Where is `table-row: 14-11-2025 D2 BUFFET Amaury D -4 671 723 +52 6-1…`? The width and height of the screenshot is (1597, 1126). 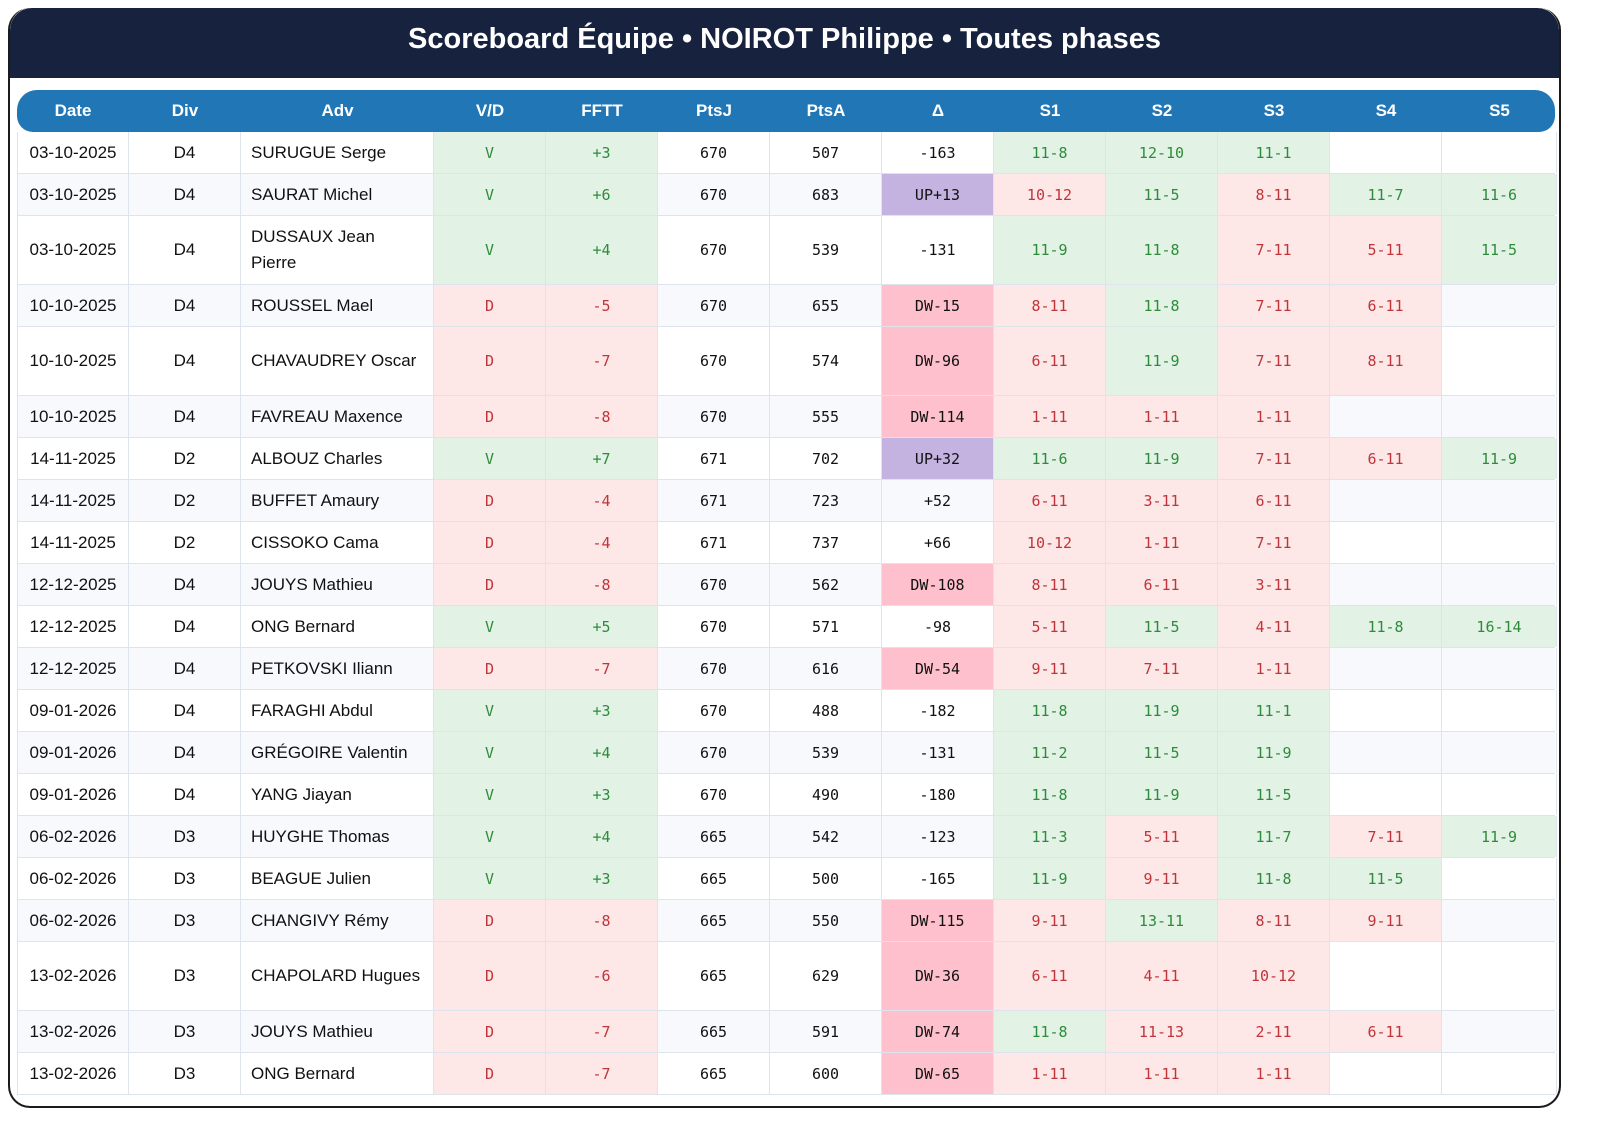
table-row: 14-11-2025 D2 BUFFET Amaury D -4 671 723 +52 6-1… is located at coordinates (787, 501).